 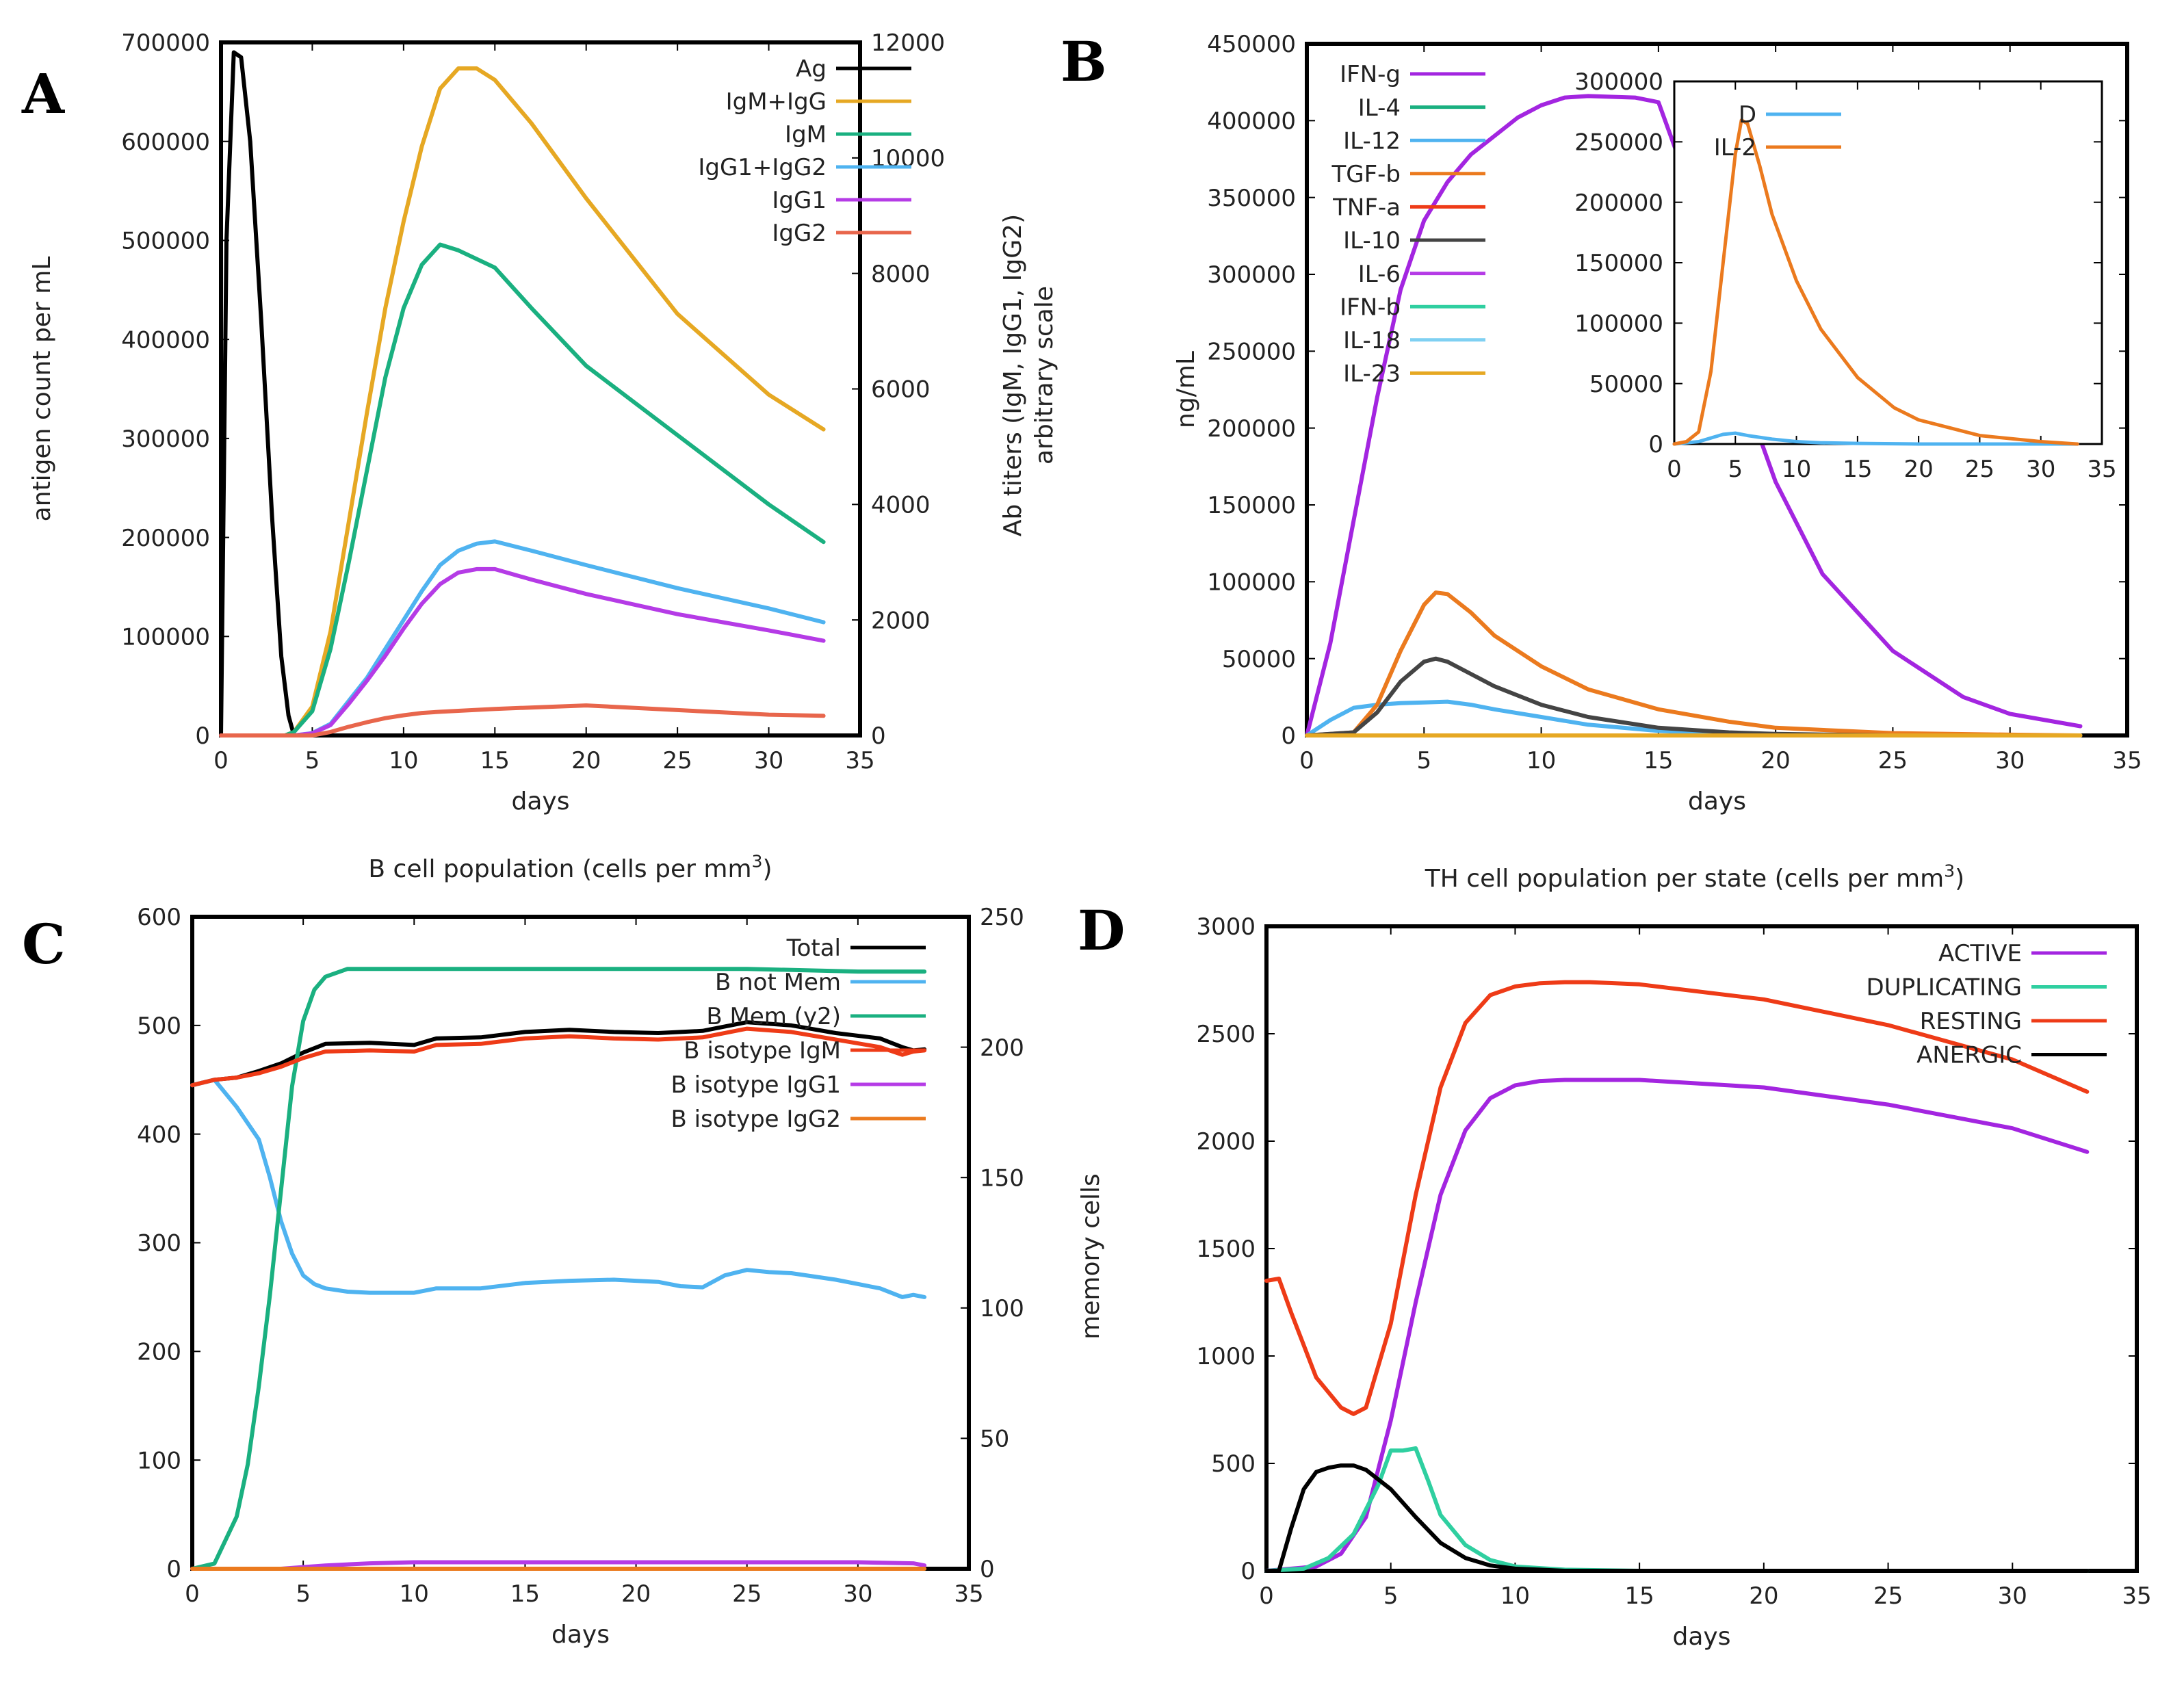 I want to click on legend-label: TGF-b, so click(x=1366, y=174).